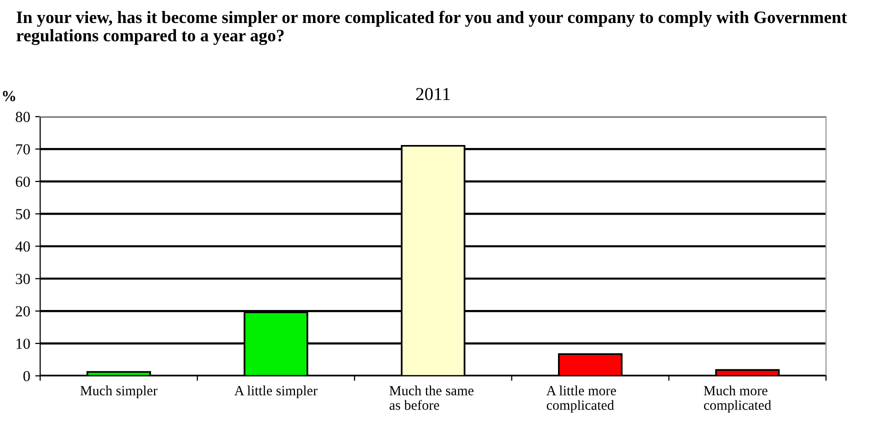 Image resolution: width=893 pixels, height=432 pixels. What do you see at coordinates (9, 96) in the screenshot?
I see `y-axis-title: %` at bounding box center [9, 96].